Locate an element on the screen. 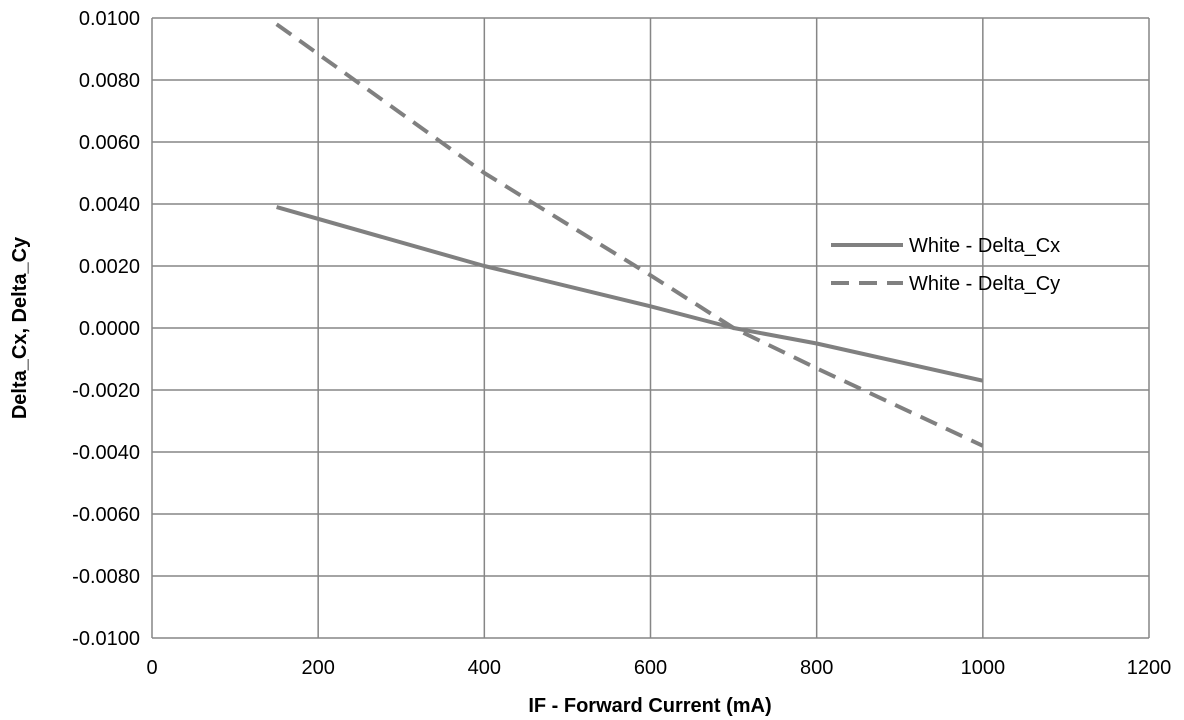 The width and height of the screenshot is (1184, 720). y-tick-label: -0.0040 is located at coordinates (106, 453).